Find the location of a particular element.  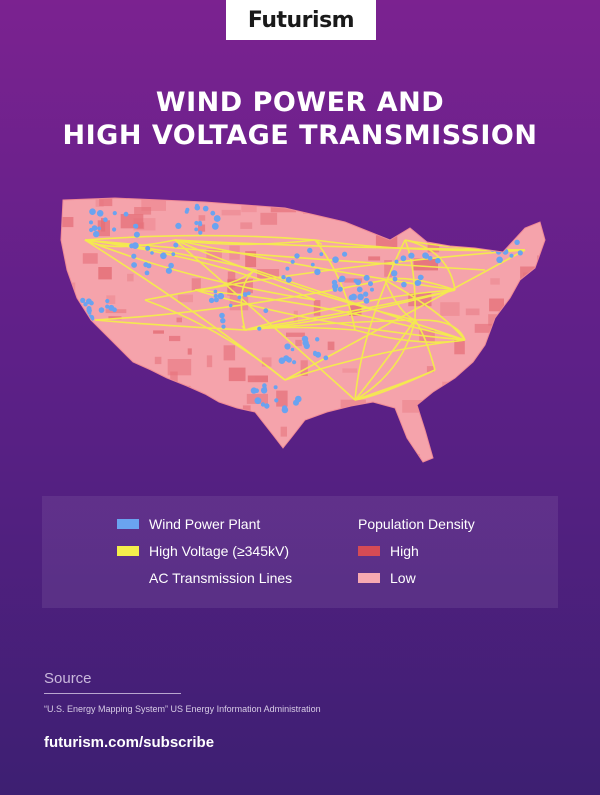

source-divider is located at coordinates (112, 693).